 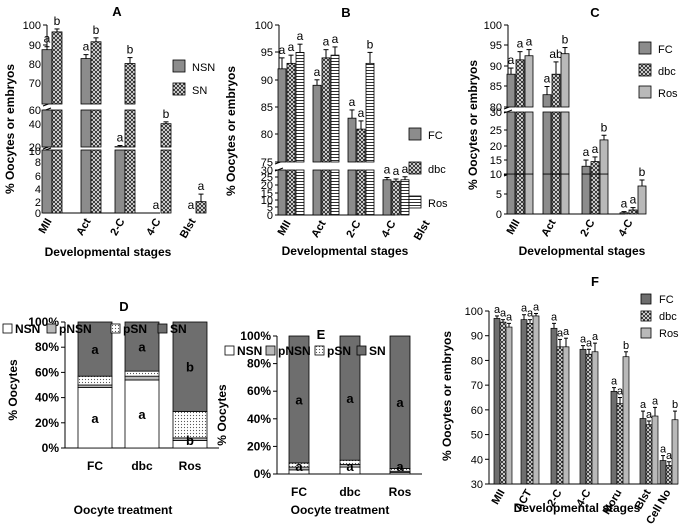 I want to click on y-tick-label: 95, so click(x=267, y=53).